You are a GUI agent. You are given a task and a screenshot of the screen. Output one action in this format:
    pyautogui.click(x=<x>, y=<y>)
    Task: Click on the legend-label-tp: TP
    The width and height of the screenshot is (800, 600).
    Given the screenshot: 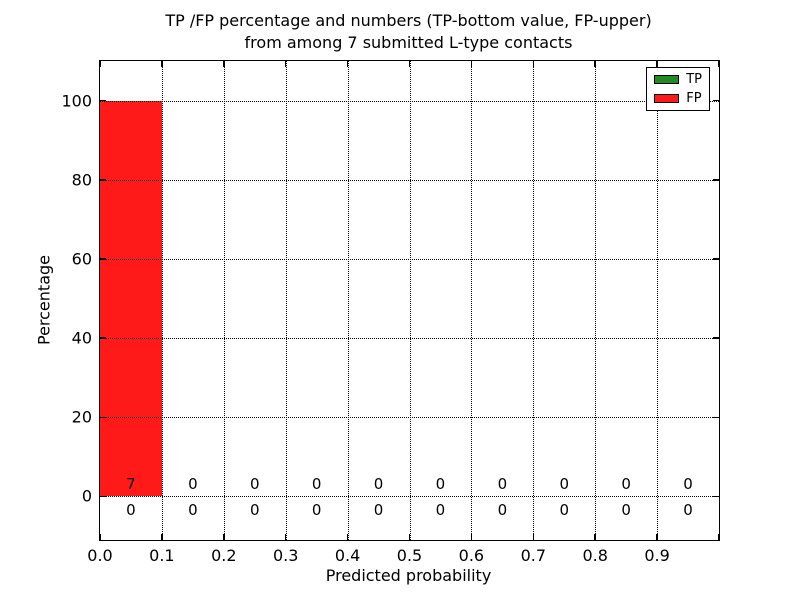 What is the action you would take?
    pyautogui.click(x=694, y=79)
    